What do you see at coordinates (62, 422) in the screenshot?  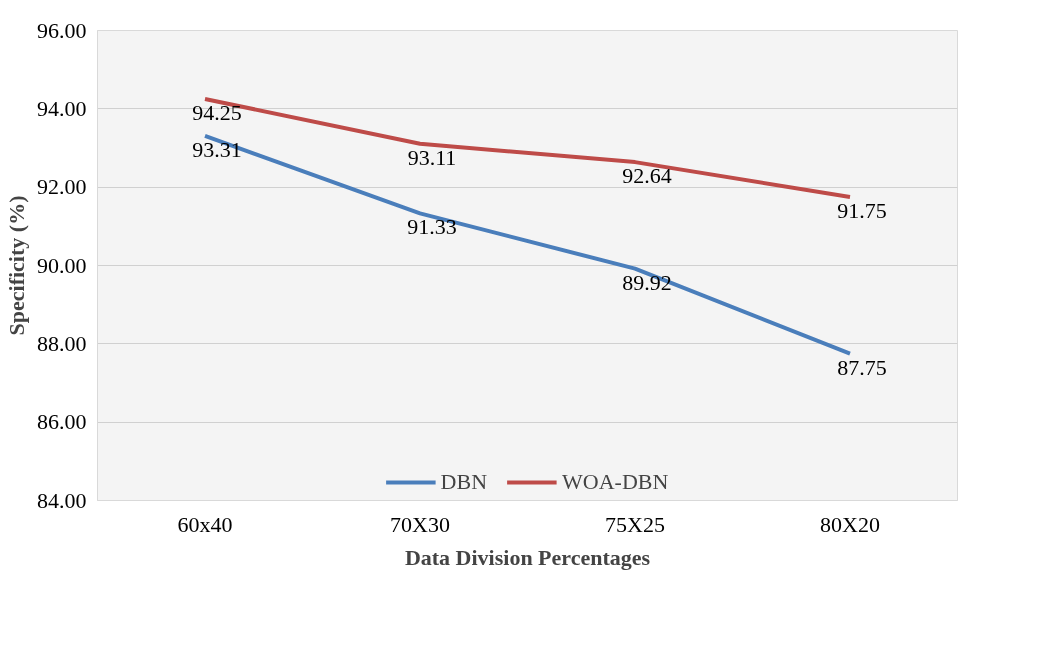 I see `y-tick-label: 86.00` at bounding box center [62, 422].